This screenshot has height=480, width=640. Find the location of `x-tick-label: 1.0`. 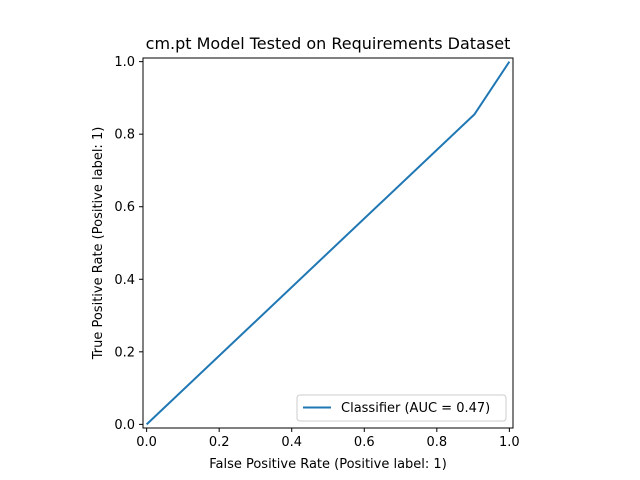

x-tick-label: 1.0 is located at coordinates (509, 442).